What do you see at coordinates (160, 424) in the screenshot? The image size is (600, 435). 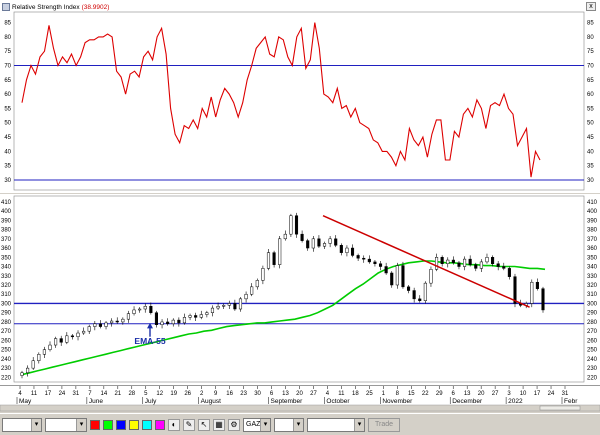 I see `color-magenta-swatch` at bounding box center [160, 424].